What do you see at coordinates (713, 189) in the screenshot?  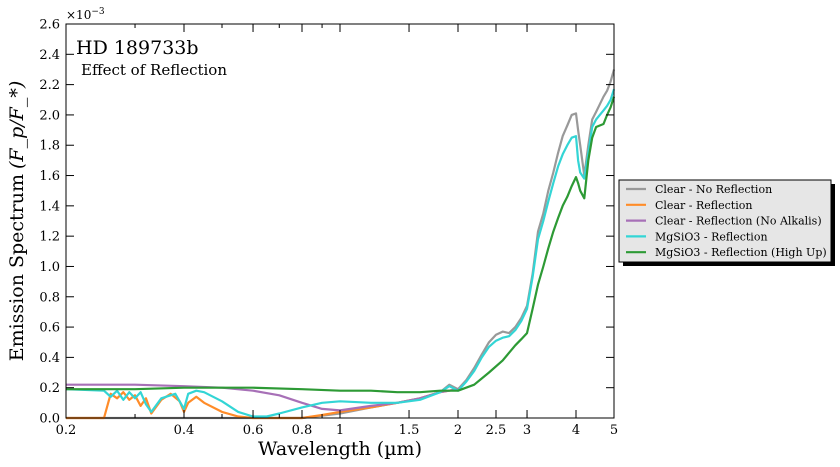 I see `legend-label: Clear - No Reflection` at bounding box center [713, 189].